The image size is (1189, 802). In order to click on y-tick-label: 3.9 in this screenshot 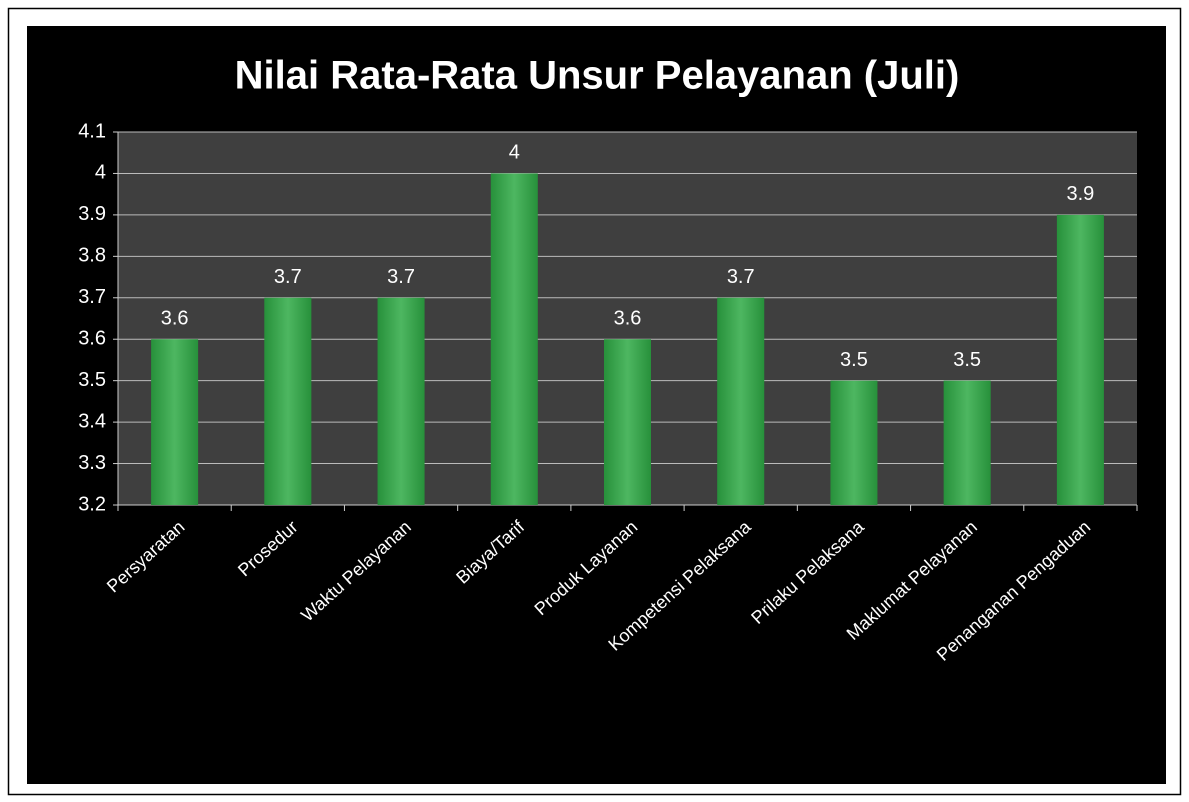, I will do `click(92, 214)`.